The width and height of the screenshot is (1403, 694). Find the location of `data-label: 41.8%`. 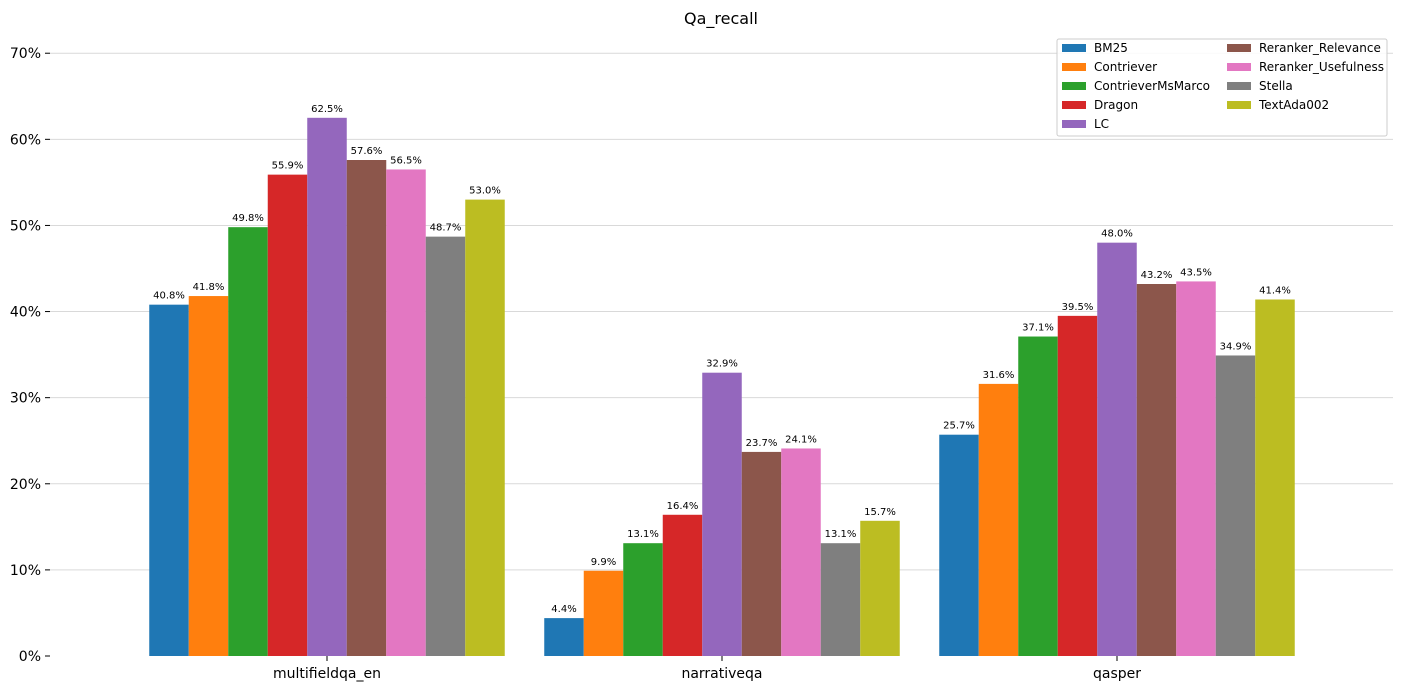

data-label: 41.8% is located at coordinates (209, 287).